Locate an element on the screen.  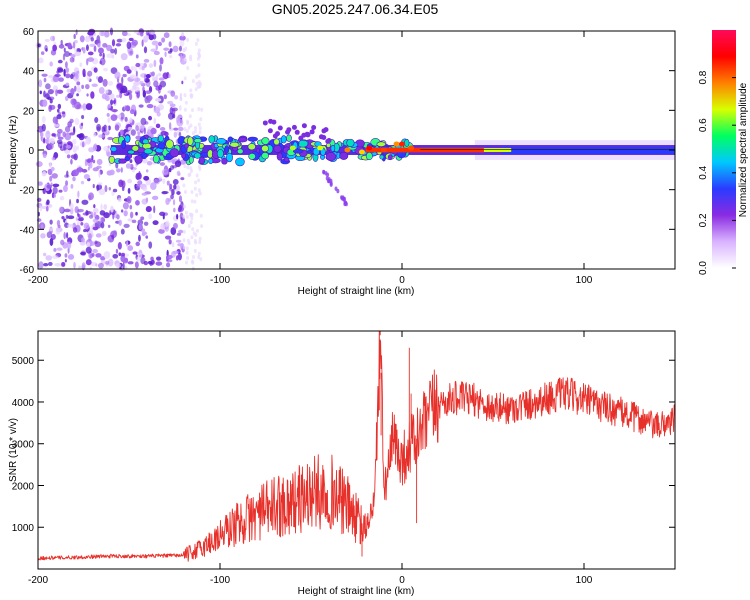
spectrogram-y-axis-label: Frequency (Hz) is located at coordinates (13, 150).